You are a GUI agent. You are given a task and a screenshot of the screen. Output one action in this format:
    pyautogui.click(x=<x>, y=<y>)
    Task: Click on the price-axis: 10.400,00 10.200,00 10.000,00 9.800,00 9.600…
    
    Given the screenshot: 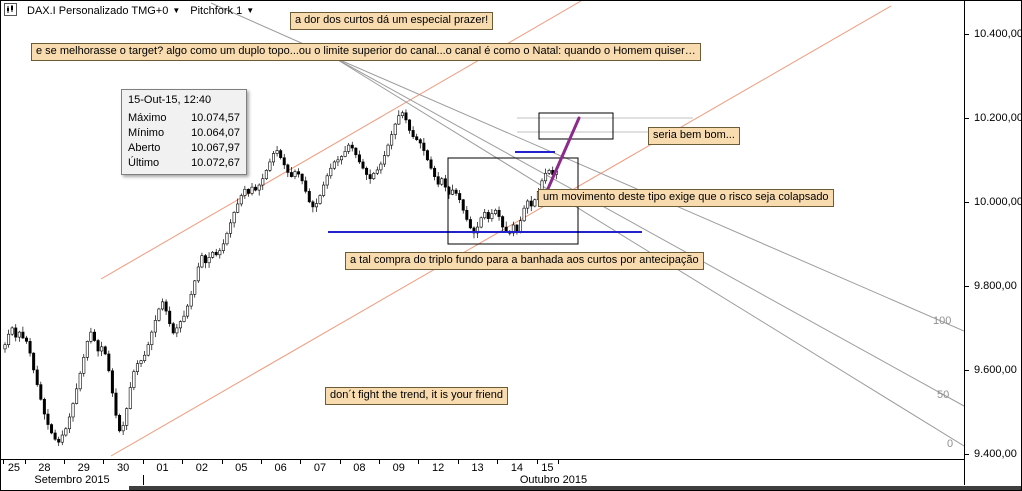 What is the action you would take?
    pyautogui.click(x=993, y=243)
    